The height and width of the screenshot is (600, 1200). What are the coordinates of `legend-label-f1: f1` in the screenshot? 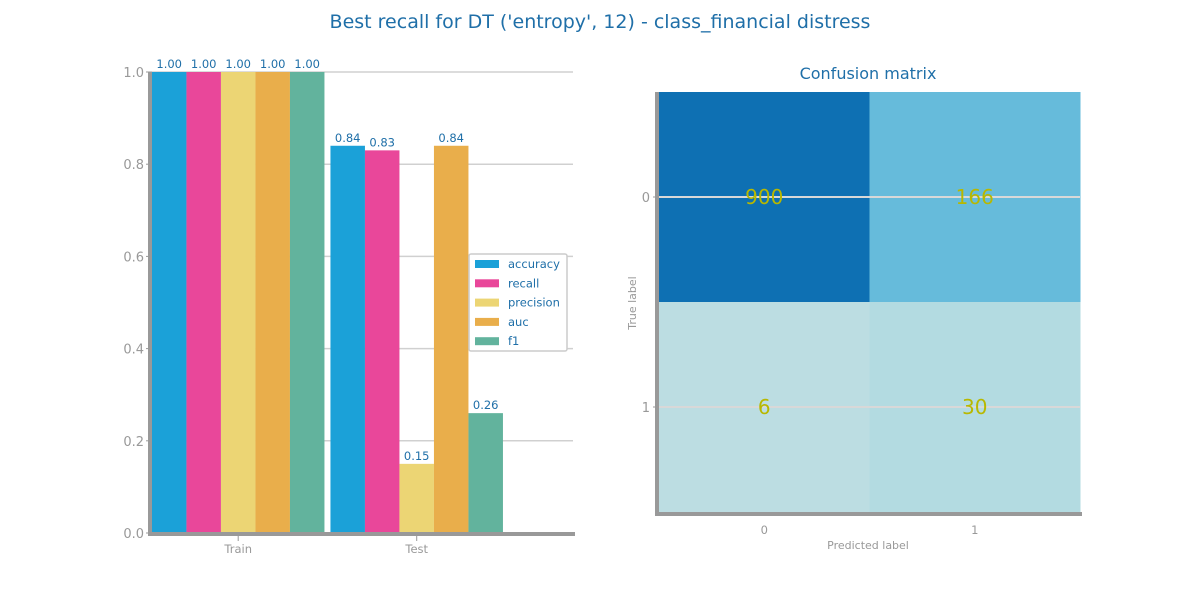 It's located at (513, 341).